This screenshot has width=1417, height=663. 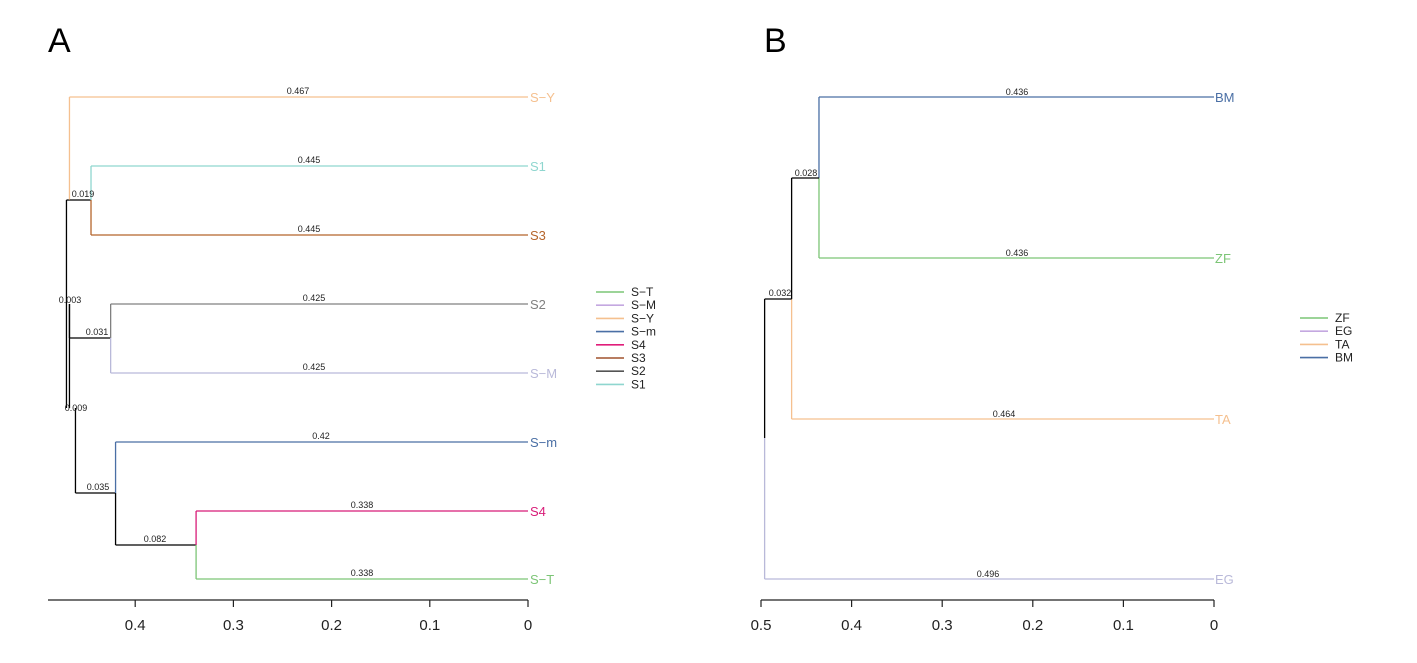 What do you see at coordinates (780, 293) in the screenshot?
I see `branch-length-label: 0.032` at bounding box center [780, 293].